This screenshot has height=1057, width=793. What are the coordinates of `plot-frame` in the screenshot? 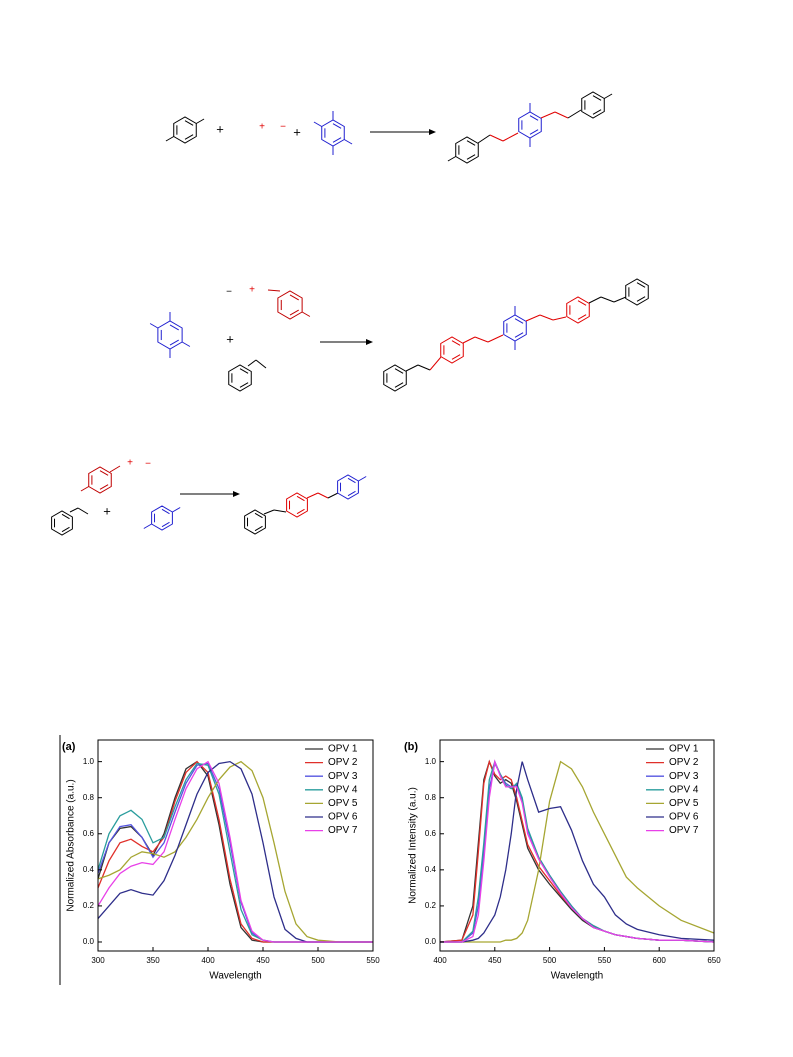 It's located at (235, 845).